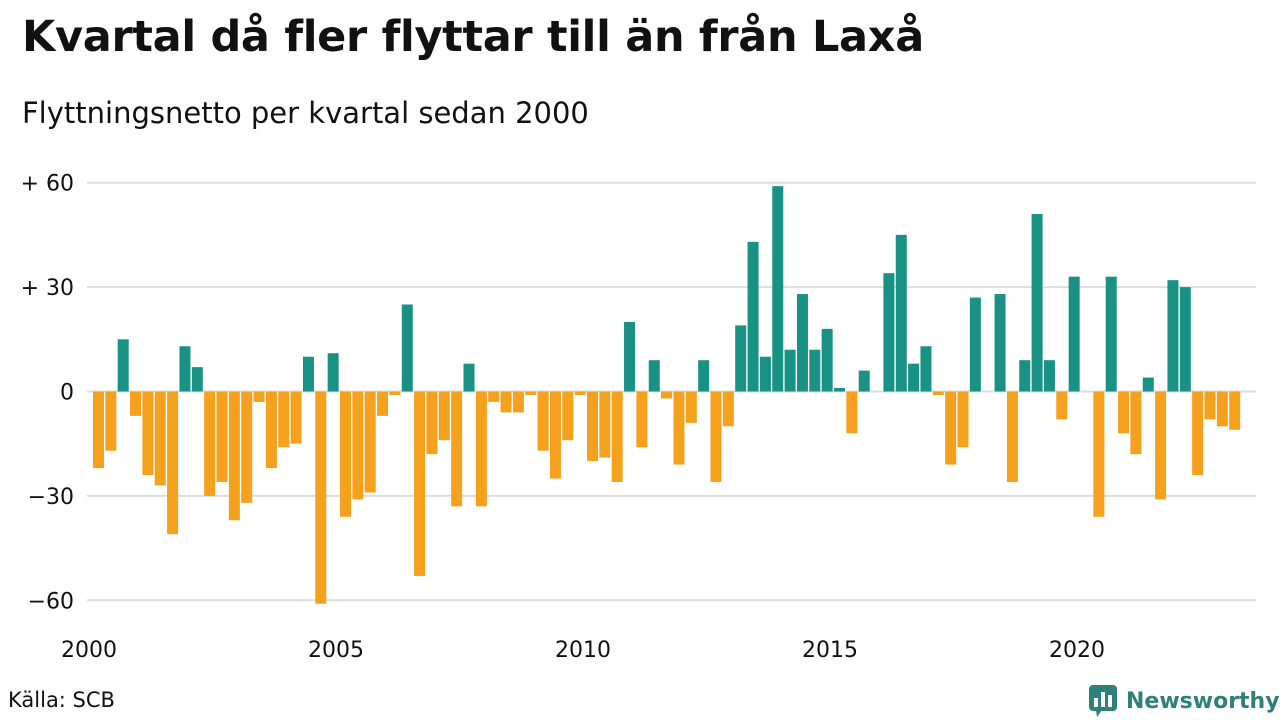 This screenshot has width=1280, height=720. Describe the element at coordinates (1077, 650) in the screenshot. I see `x-tick-label: 2020` at that location.